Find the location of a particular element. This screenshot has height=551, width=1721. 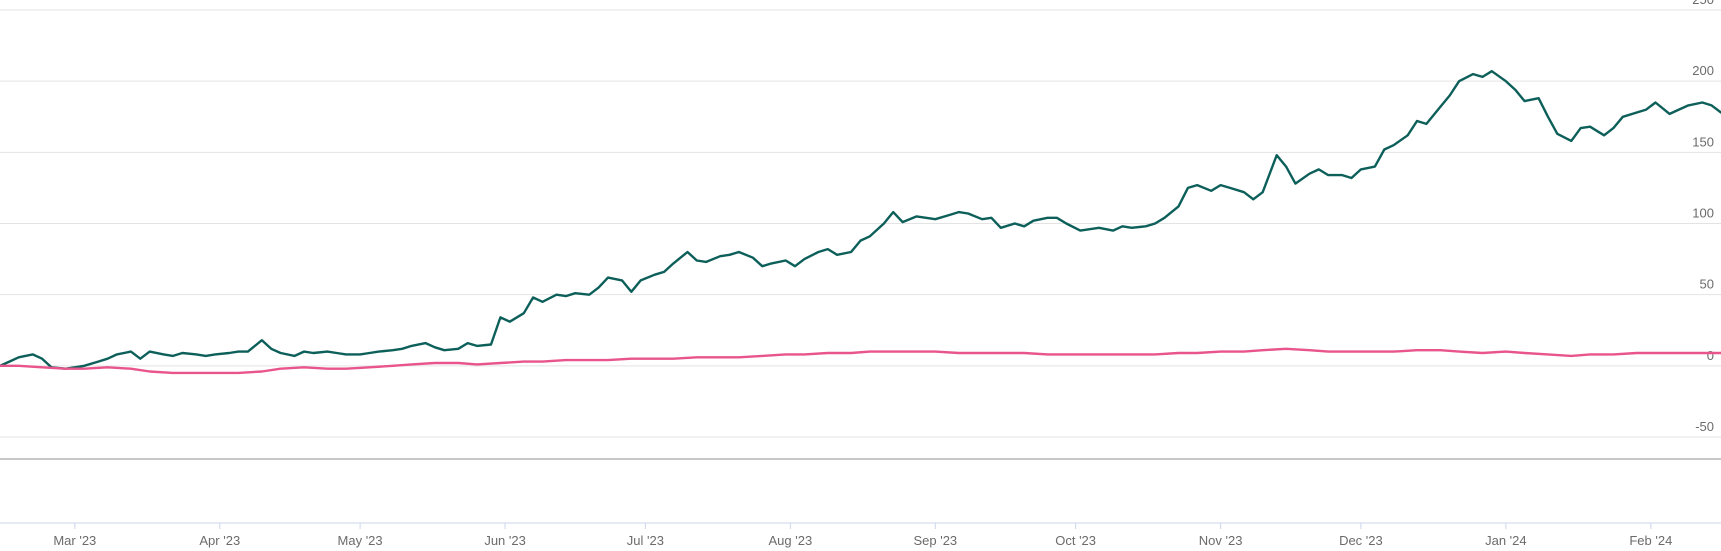

y-tick-label: 150 is located at coordinates (1703, 141).